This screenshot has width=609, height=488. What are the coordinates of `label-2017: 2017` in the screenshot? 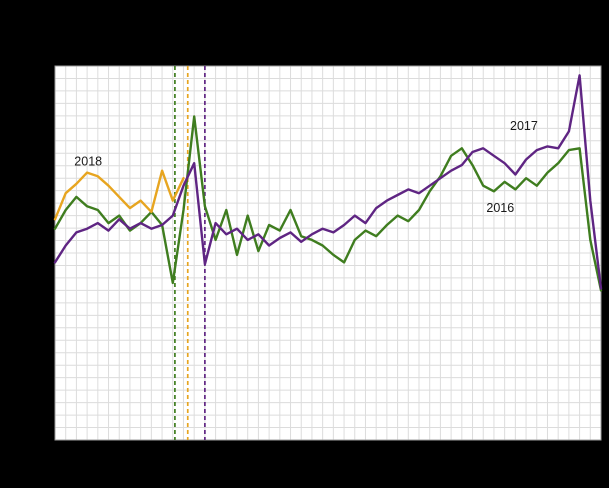 It's located at (524, 126).